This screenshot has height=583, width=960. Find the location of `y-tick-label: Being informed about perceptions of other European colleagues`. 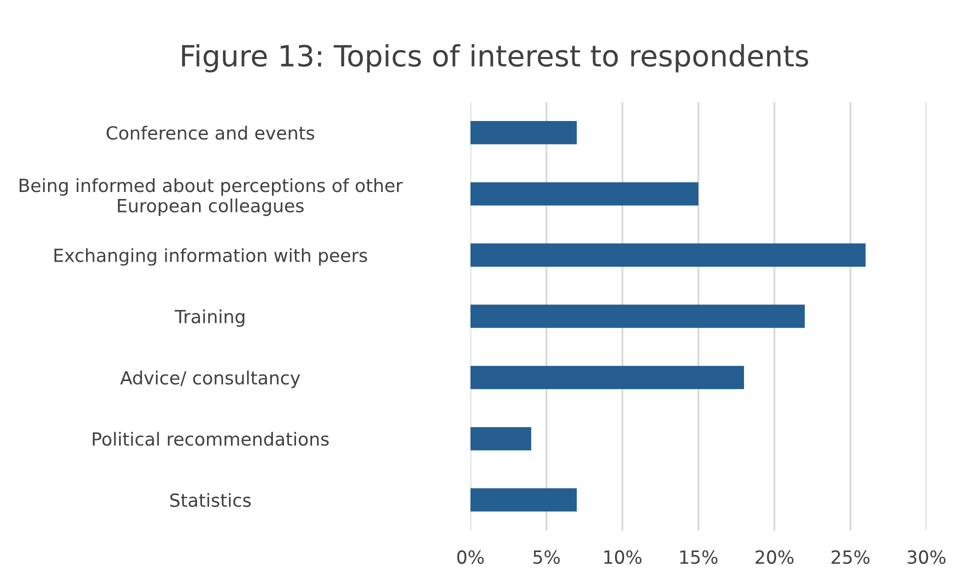

y-tick-label: Being informed about perceptions of other European colleagues is located at coordinates (211, 197).